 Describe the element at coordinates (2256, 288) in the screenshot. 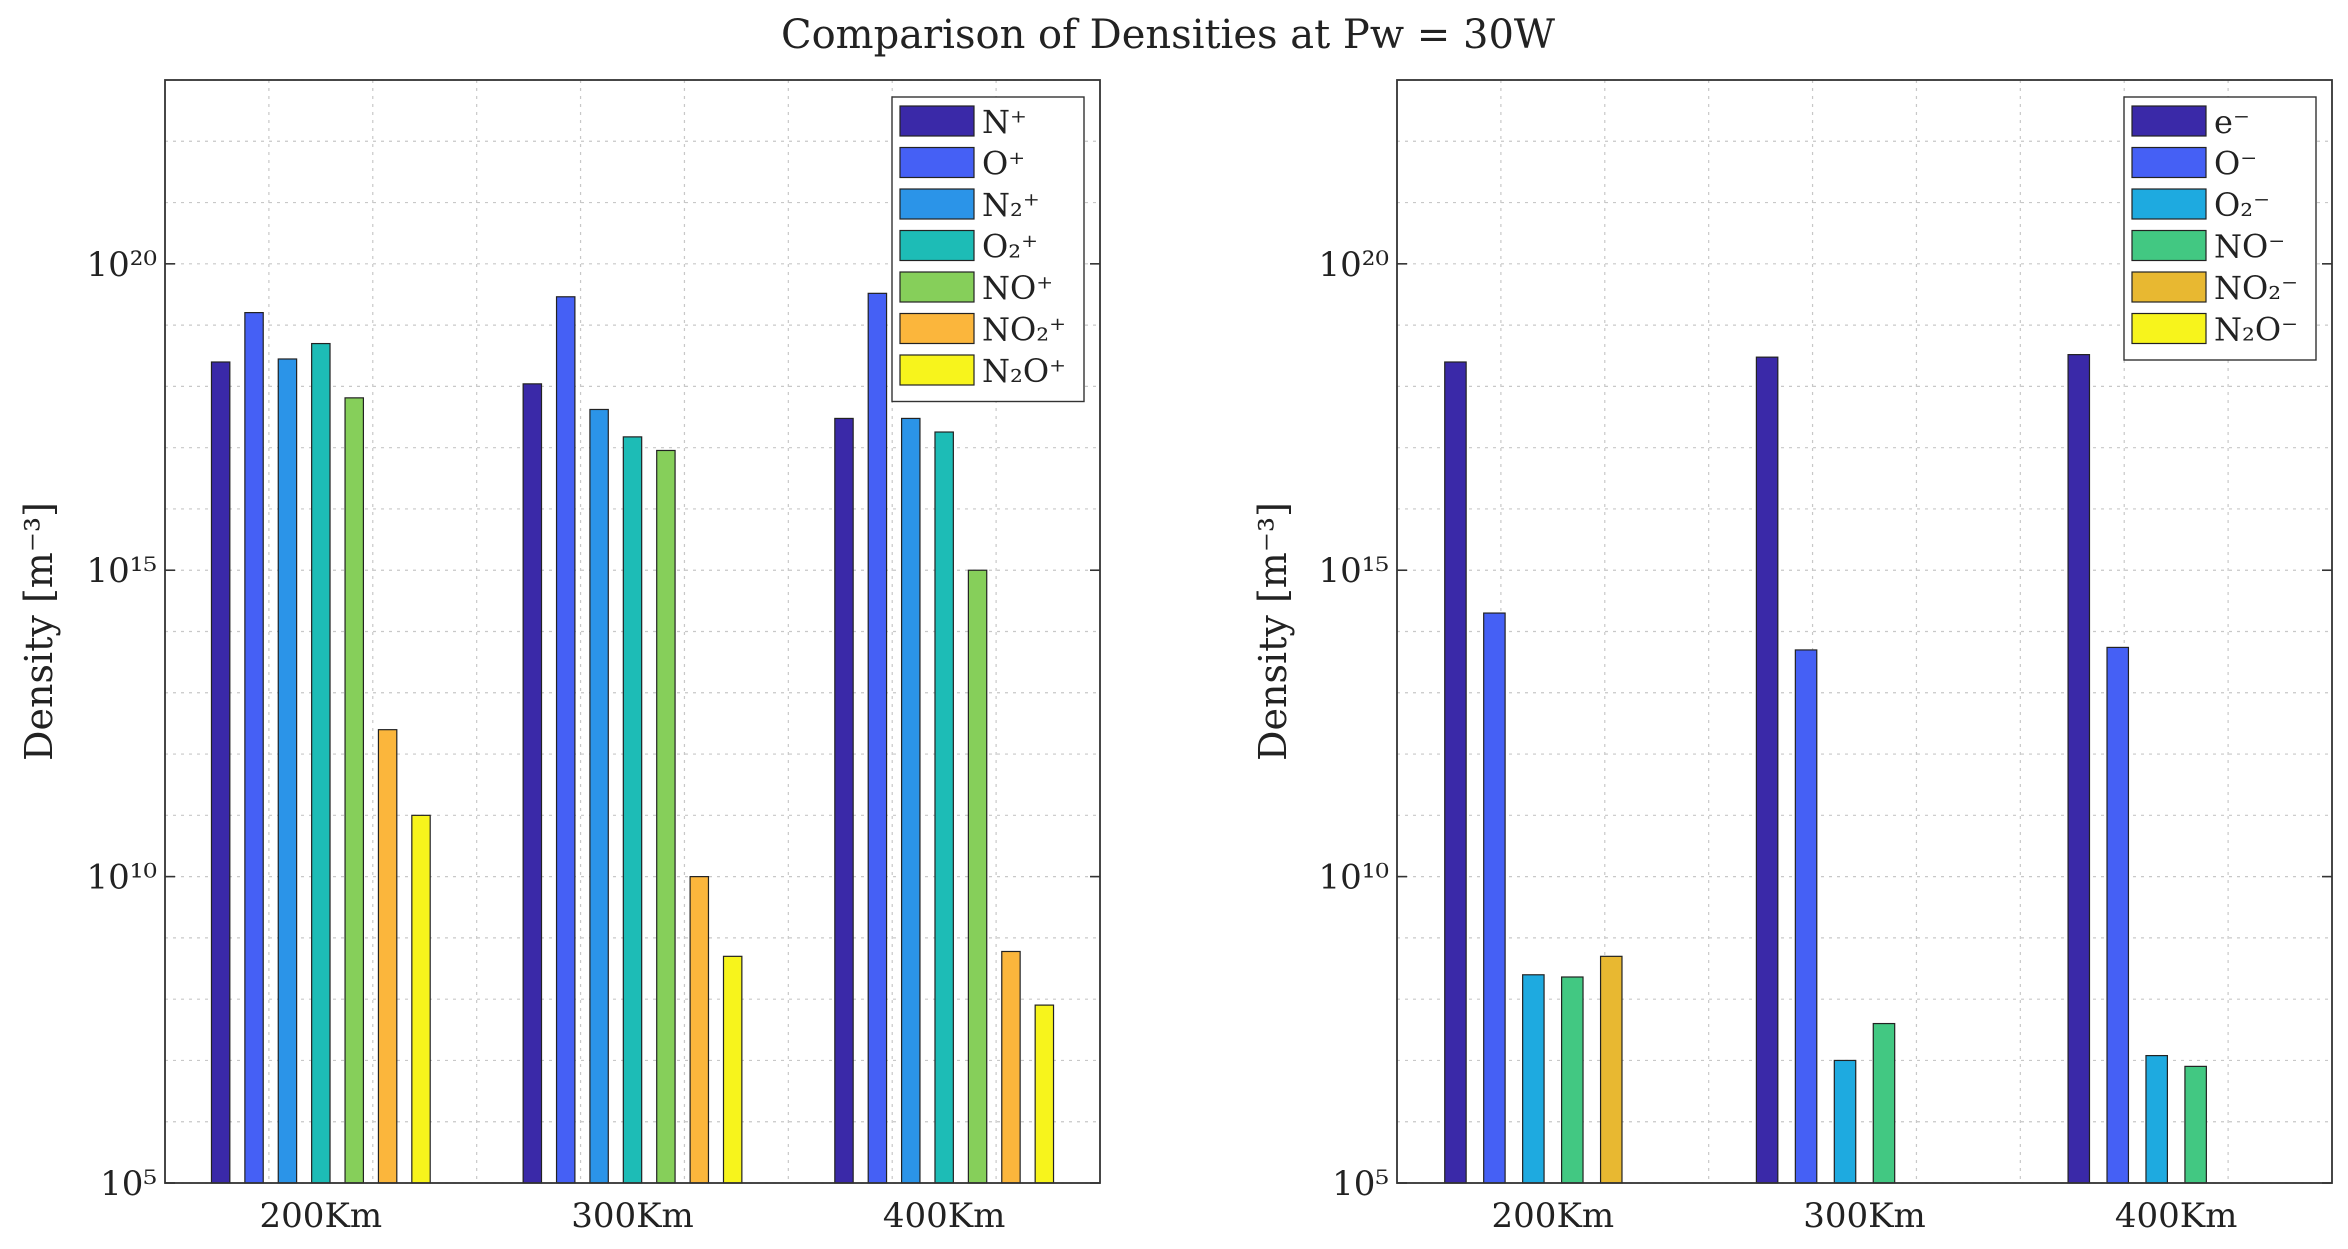

I see `legend-entry-label: NO₂⁻` at that location.